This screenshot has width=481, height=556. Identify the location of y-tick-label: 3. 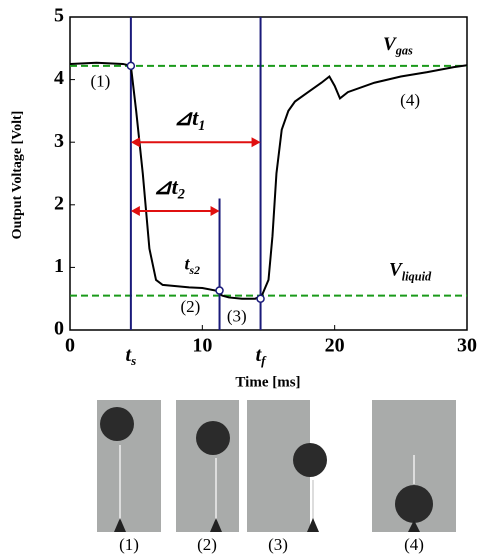
(59, 141).